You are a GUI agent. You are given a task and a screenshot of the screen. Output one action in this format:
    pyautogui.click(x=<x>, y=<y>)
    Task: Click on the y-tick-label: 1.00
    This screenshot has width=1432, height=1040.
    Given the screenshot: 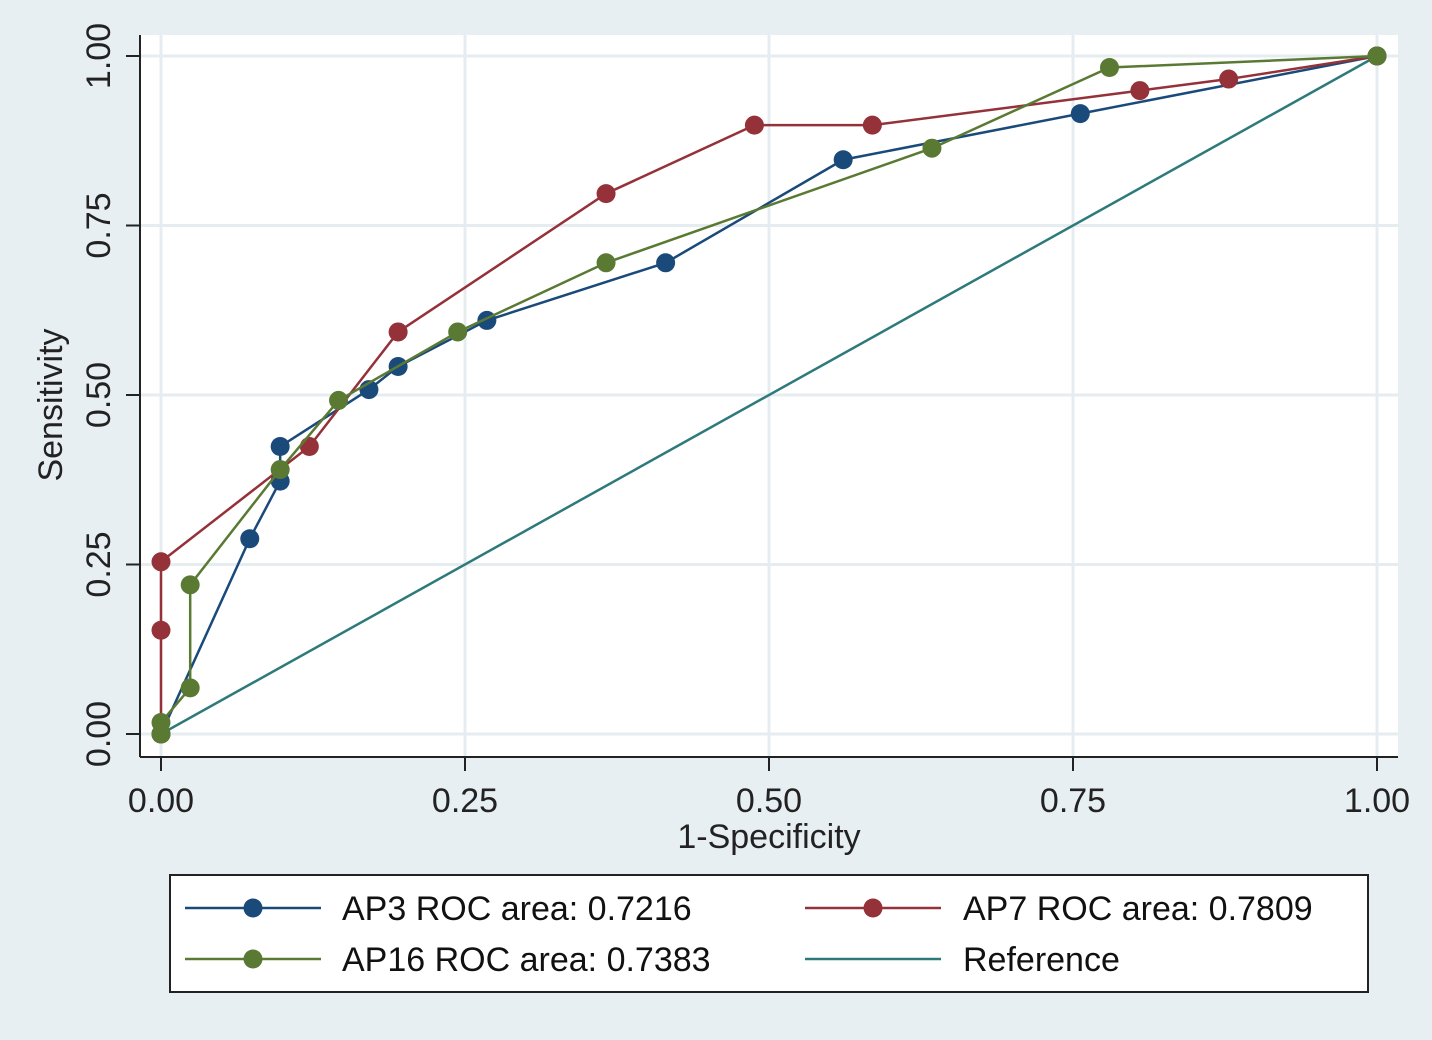 What is the action you would take?
    pyautogui.click(x=99, y=56)
    